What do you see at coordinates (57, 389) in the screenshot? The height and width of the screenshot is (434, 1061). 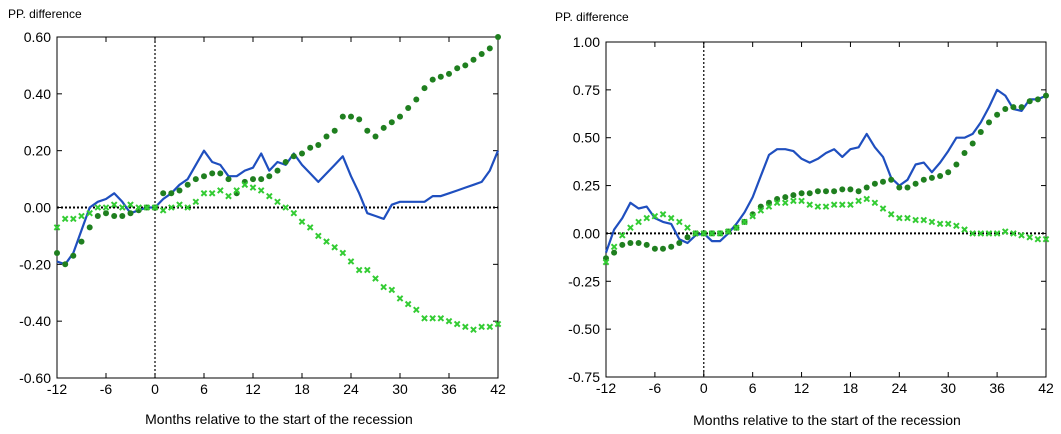 I see `left-x-tick-label: -12` at bounding box center [57, 389].